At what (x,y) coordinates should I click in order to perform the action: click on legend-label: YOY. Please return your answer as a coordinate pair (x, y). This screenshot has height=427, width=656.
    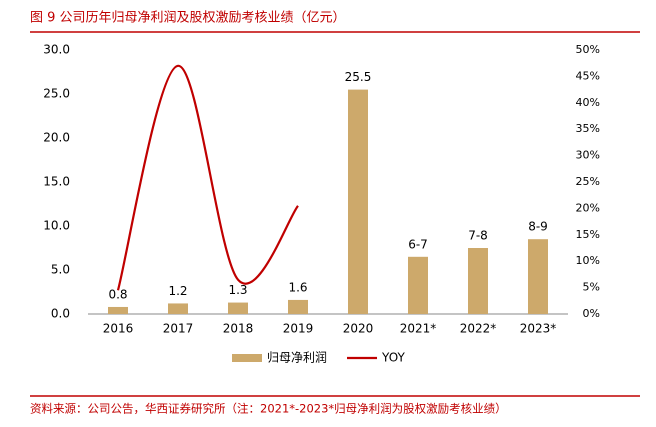
    Looking at the image, I should click on (393, 358).